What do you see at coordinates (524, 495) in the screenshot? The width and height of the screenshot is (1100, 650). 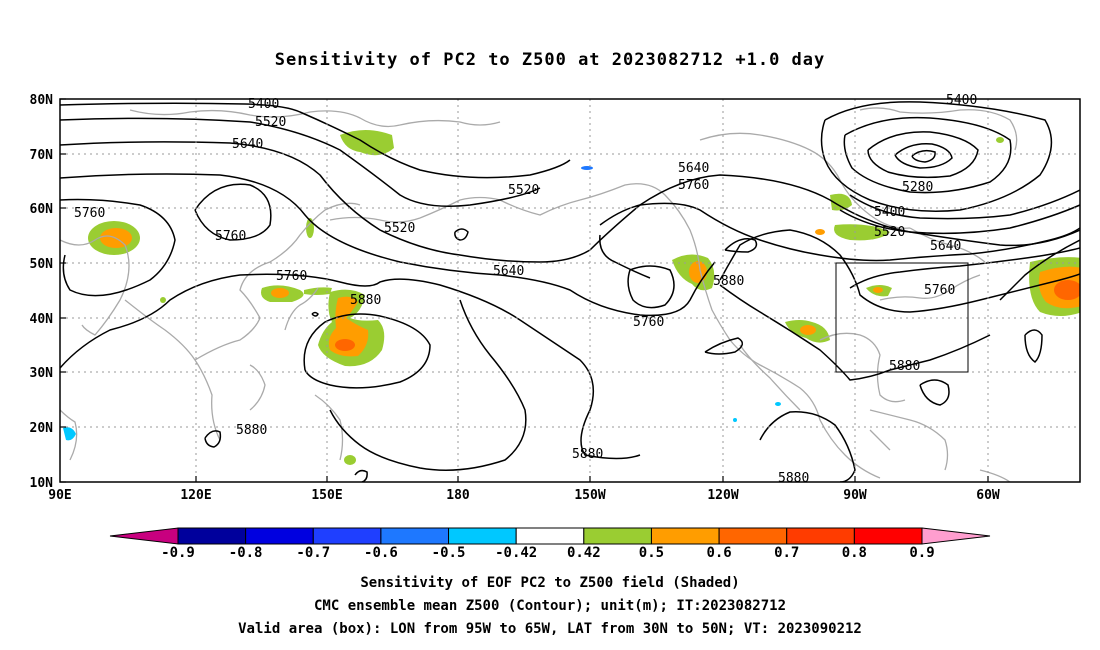 I see `longitude-labels: 90E 120E 150E 180 150W 120W 90W 60W` at bounding box center [524, 495].